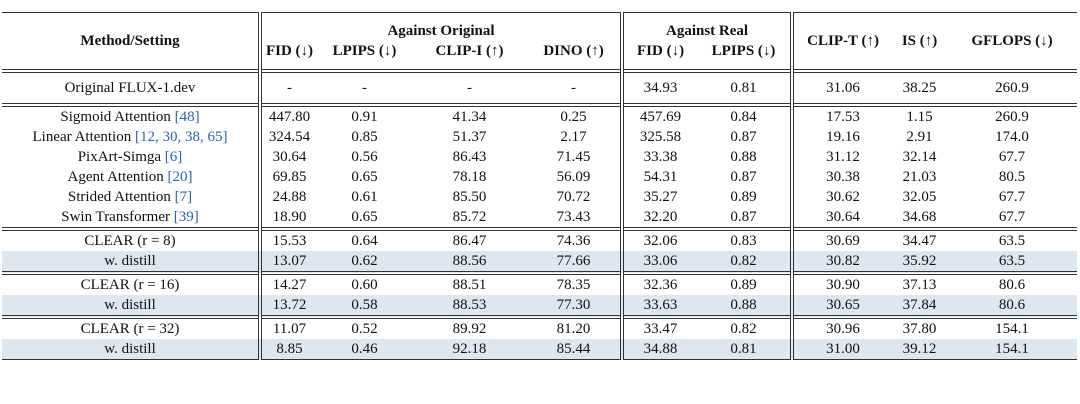 The width and height of the screenshot is (1080, 404). I want to click on method-name: w. distill, so click(130, 348).